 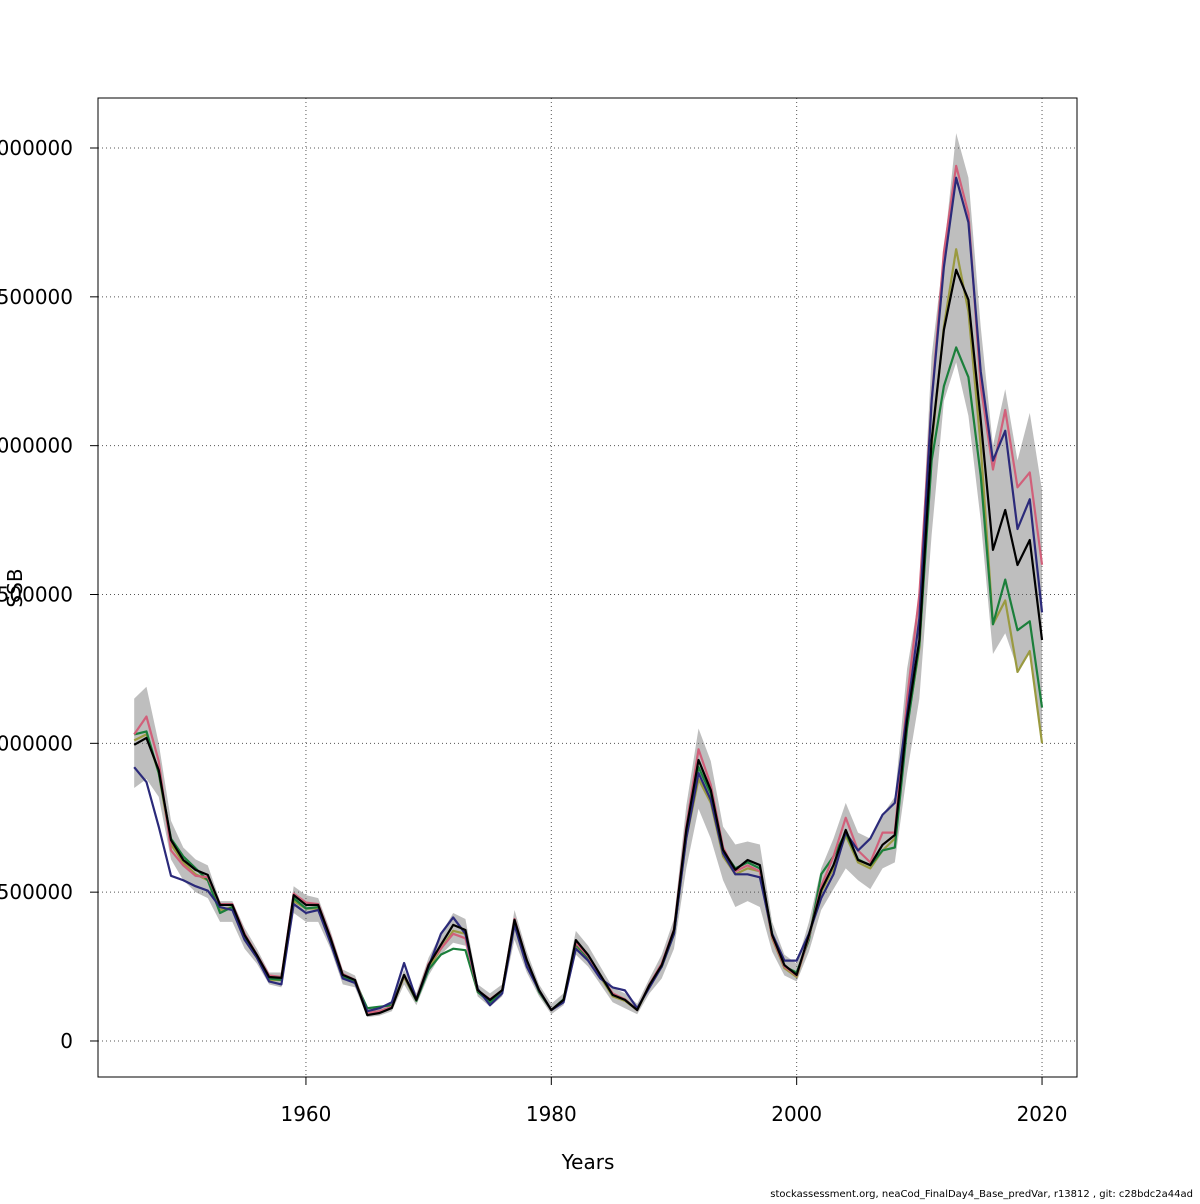 I want to click on x-tick-label: 1980, so click(x=551, y=1114).